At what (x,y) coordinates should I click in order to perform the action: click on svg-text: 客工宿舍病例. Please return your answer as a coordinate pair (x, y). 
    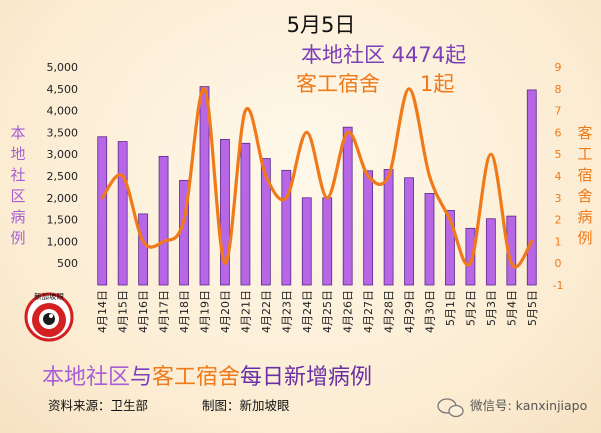
    Looking at the image, I should click on (584, 185).